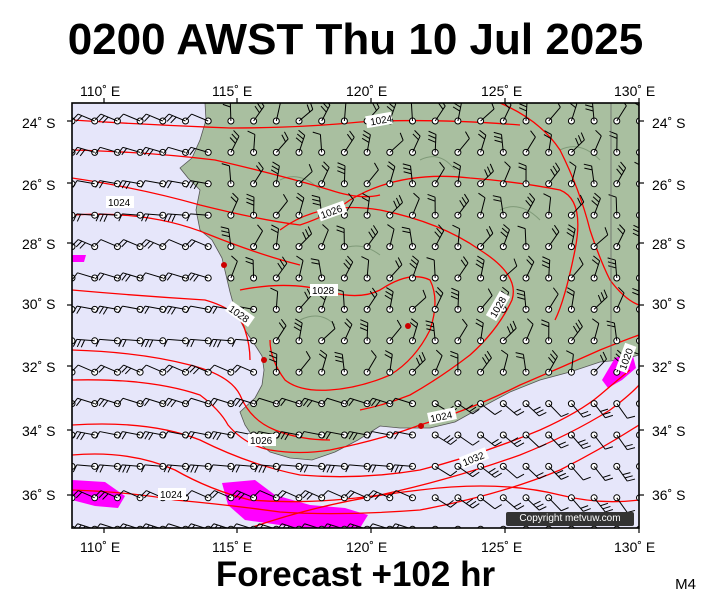 Image resolution: width=711 pixels, height=600 pixels. What do you see at coordinates (344, 526) in the screenshot?
I see `wind-barb-station` at bounding box center [344, 526].